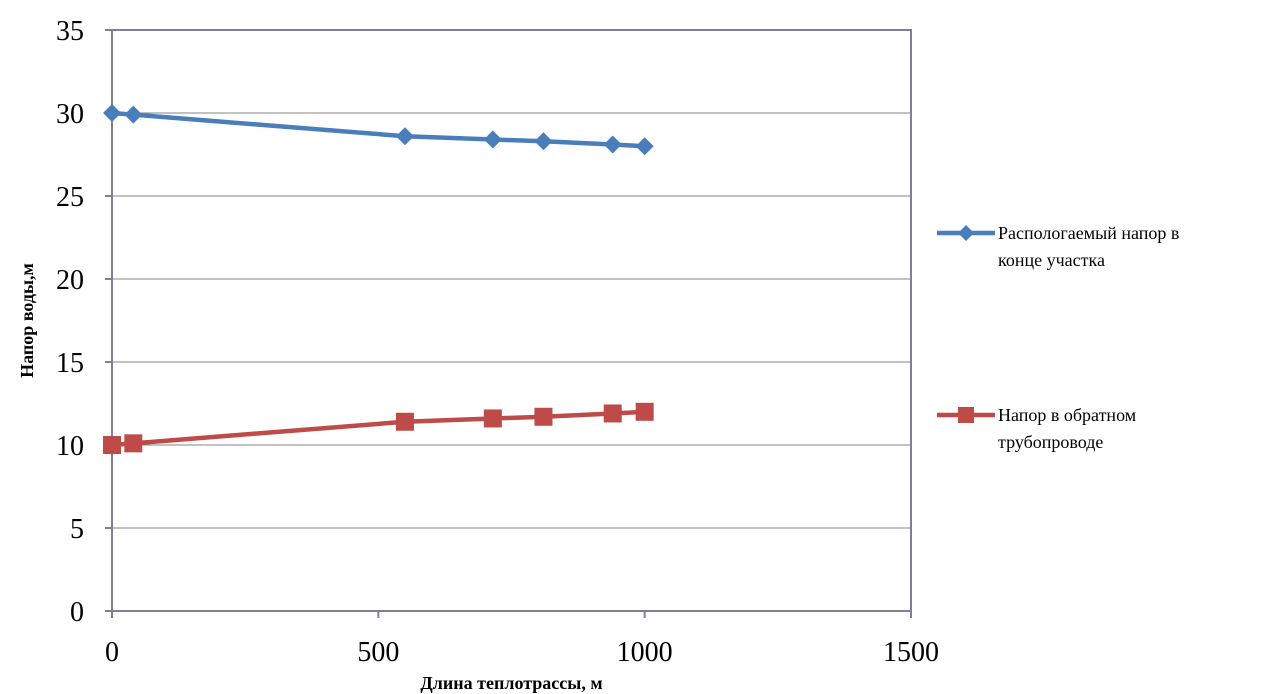  What do you see at coordinates (70, 363) in the screenshot?
I see `y-tick-label: 15` at bounding box center [70, 363].